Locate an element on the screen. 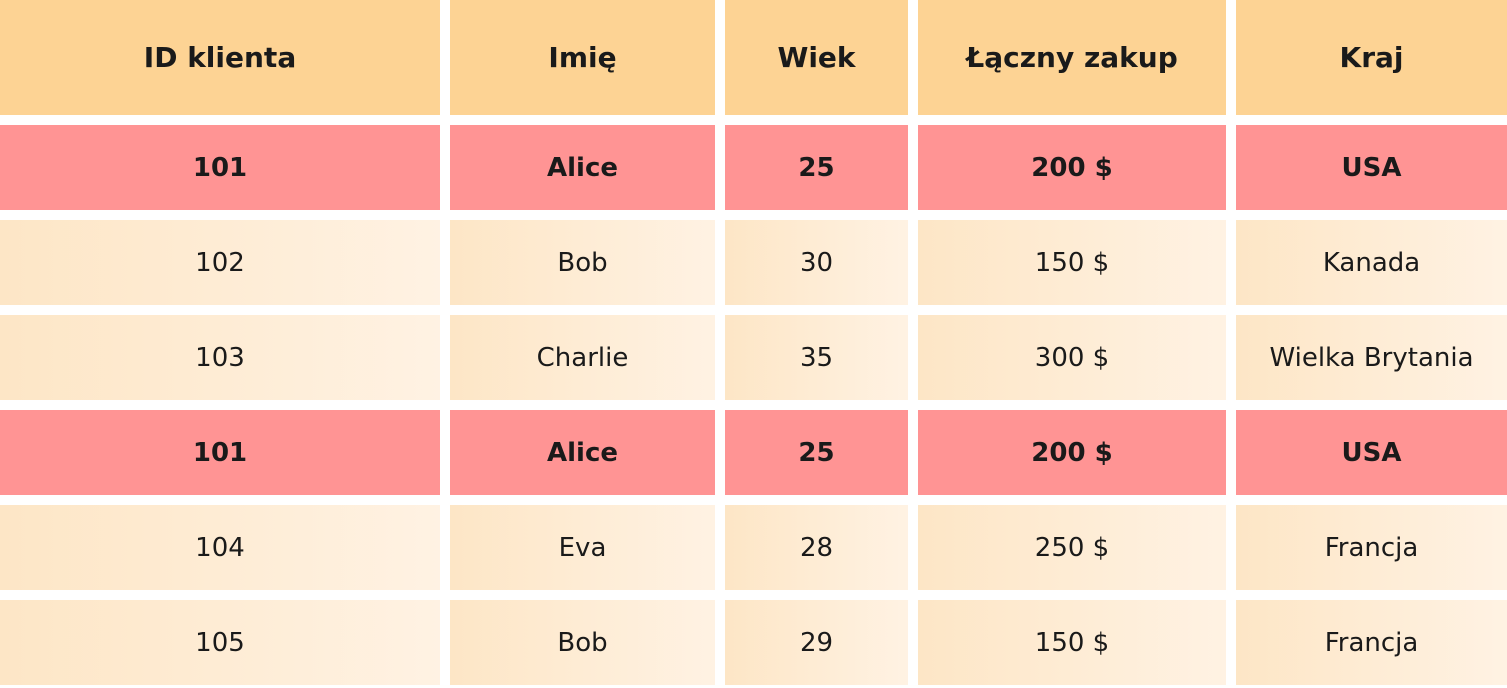  table-cell: 35 is located at coordinates (816, 357).